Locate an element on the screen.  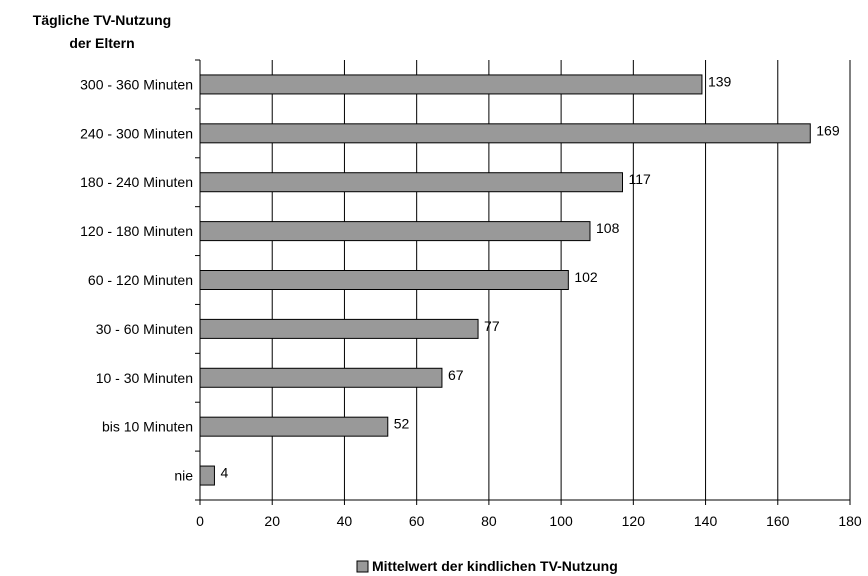
x-tick-label-100: 100 is located at coordinates (561, 521).